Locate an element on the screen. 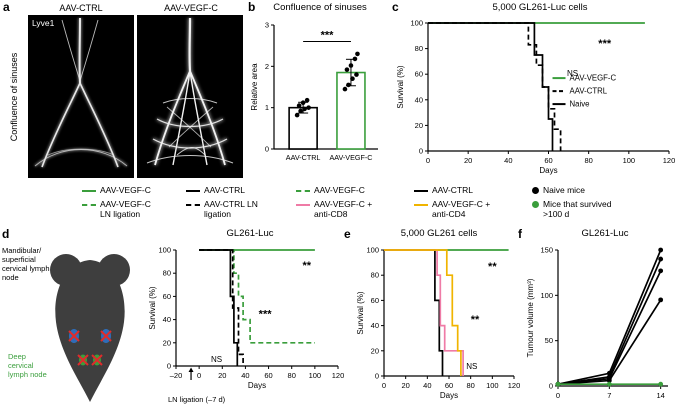 The width and height of the screenshot is (685, 407). series-aav-vegf-c-anti-cd8 is located at coordinates (424, 312).